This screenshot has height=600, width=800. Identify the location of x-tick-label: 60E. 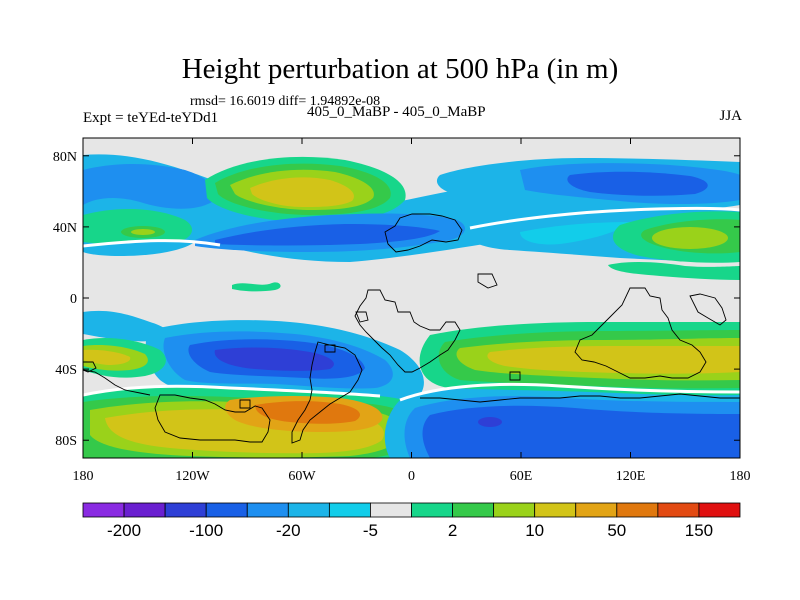
(521, 476).